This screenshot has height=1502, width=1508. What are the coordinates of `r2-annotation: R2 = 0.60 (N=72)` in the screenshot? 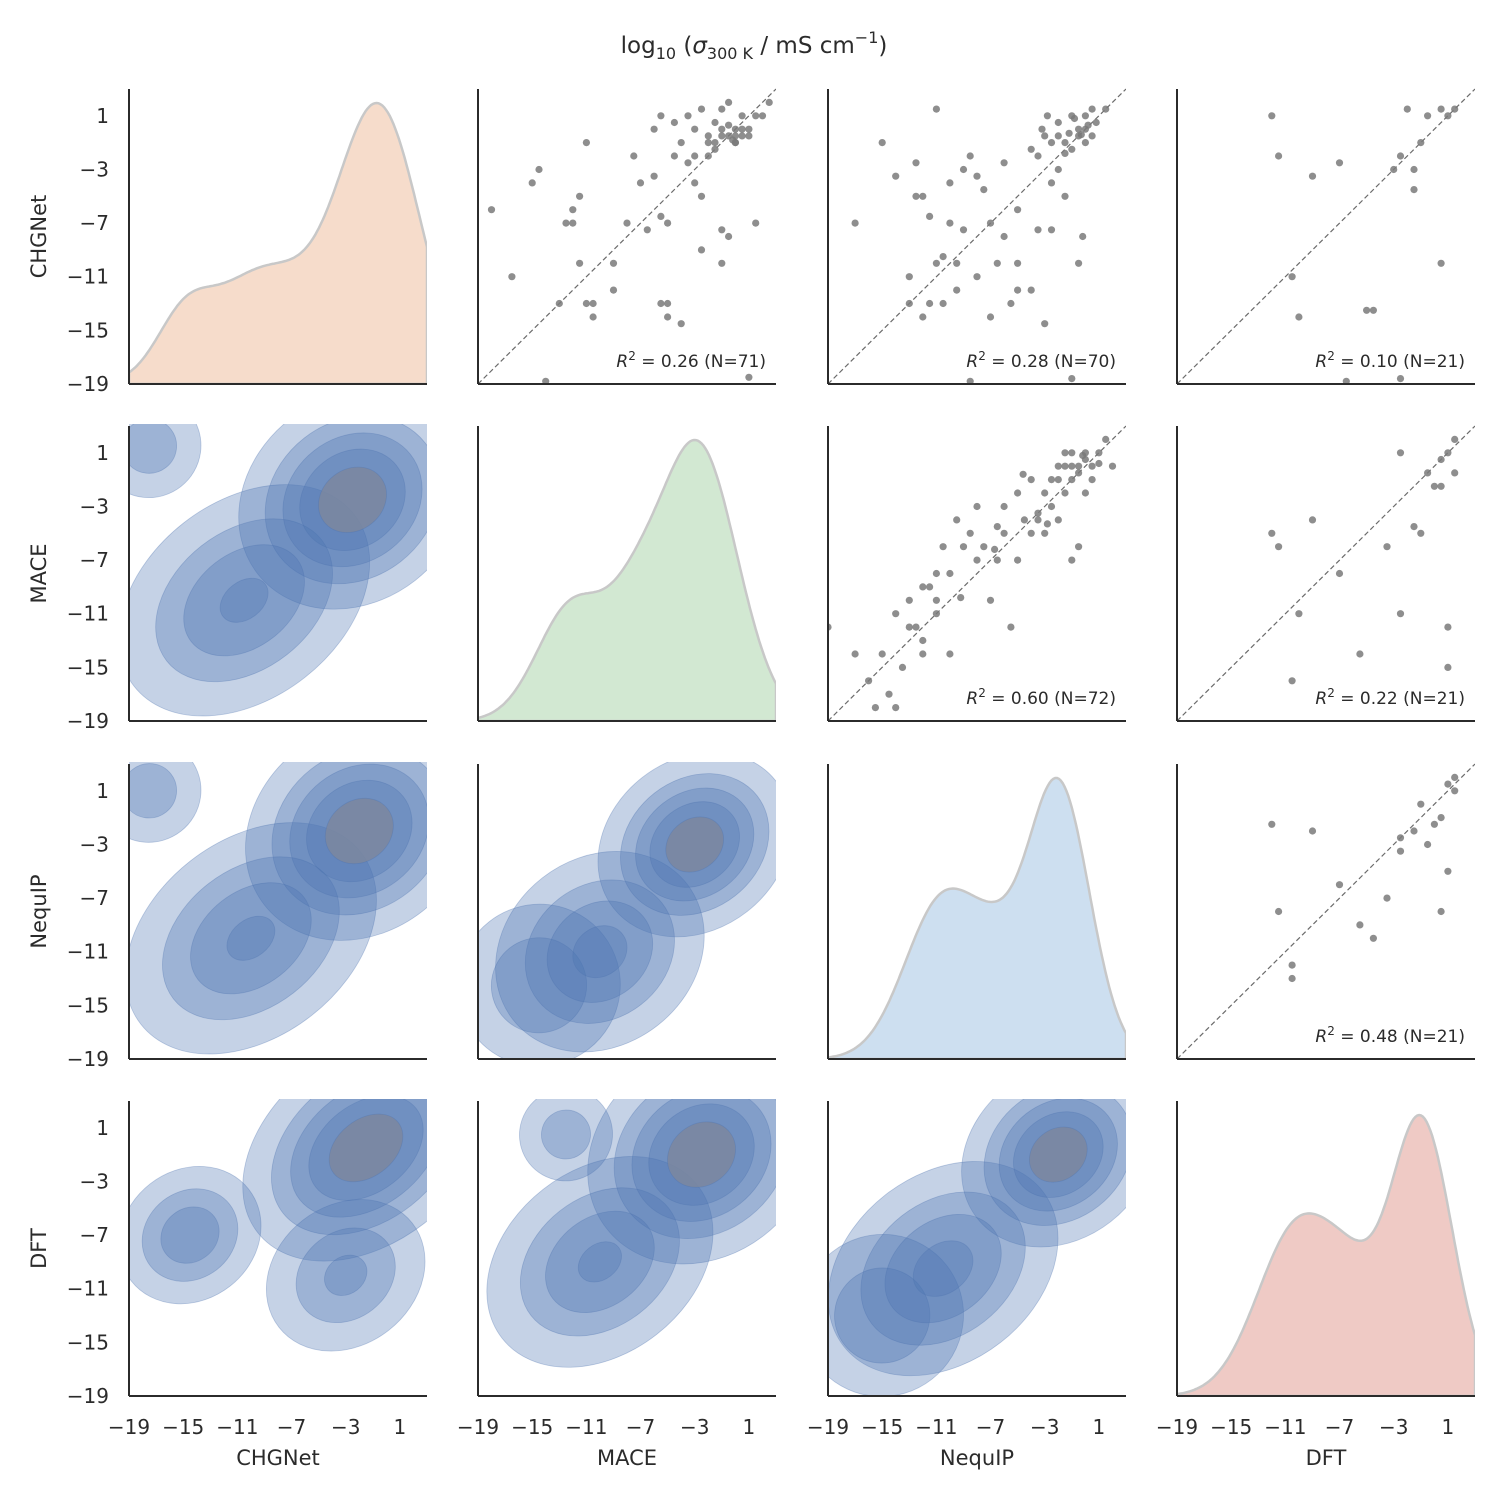 It's located at (1041, 697).